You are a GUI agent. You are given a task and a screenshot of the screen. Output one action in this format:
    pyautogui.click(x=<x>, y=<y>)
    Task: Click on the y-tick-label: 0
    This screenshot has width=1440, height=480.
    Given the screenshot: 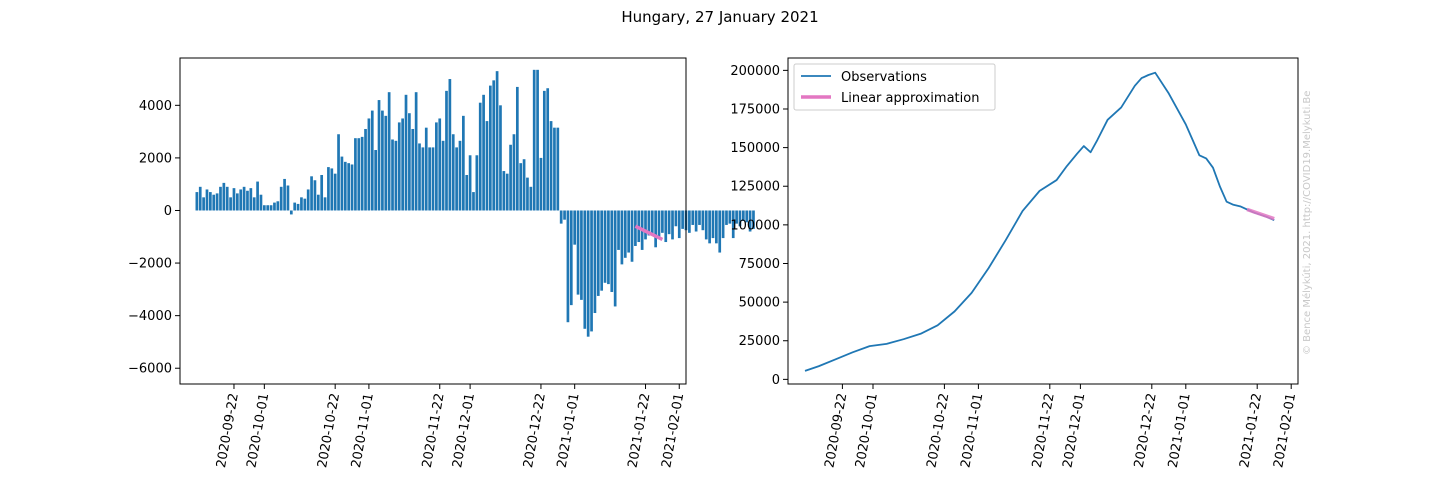 What is the action you would take?
    pyautogui.click(x=168, y=211)
    